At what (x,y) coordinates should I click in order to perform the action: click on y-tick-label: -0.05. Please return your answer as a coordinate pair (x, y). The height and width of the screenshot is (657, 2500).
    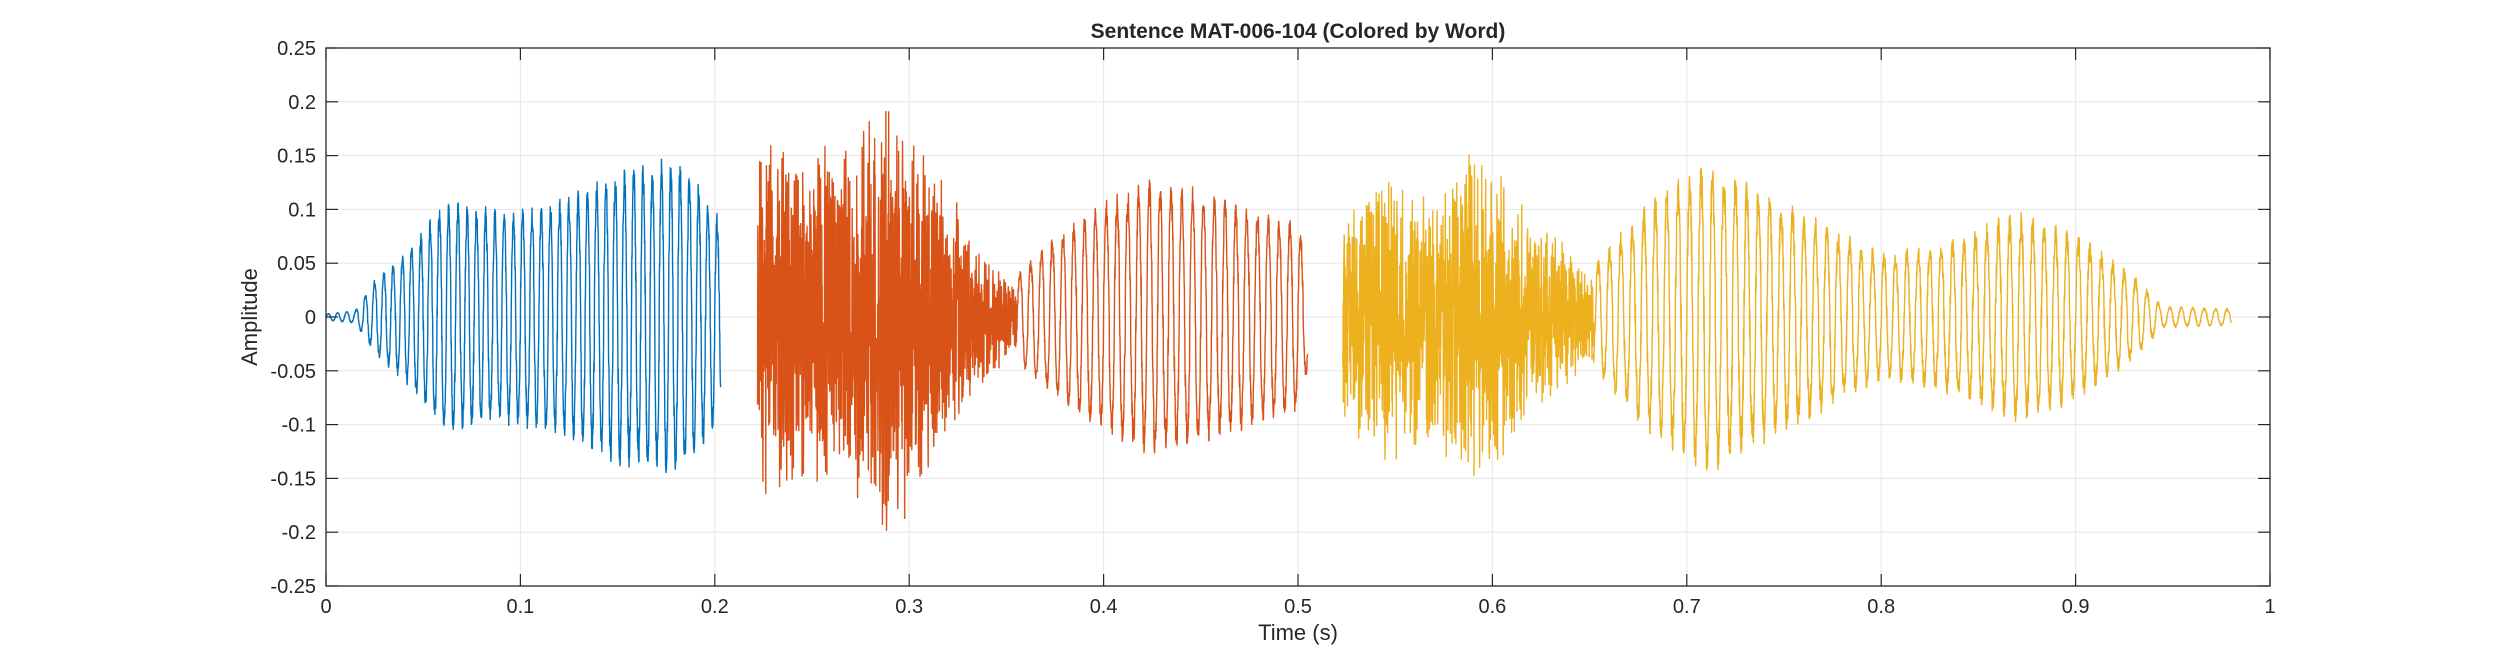
    Looking at the image, I should click on (293, 372).